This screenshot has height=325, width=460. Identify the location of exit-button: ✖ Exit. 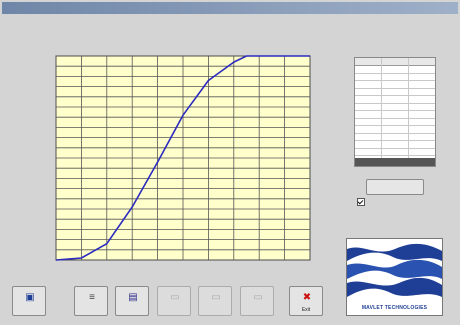
(306, 301).